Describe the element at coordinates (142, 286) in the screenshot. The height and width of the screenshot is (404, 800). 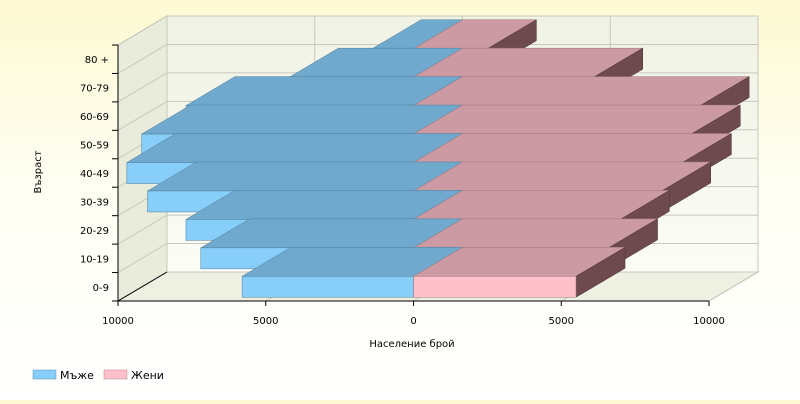
I see `depth-axis-line` at that location.